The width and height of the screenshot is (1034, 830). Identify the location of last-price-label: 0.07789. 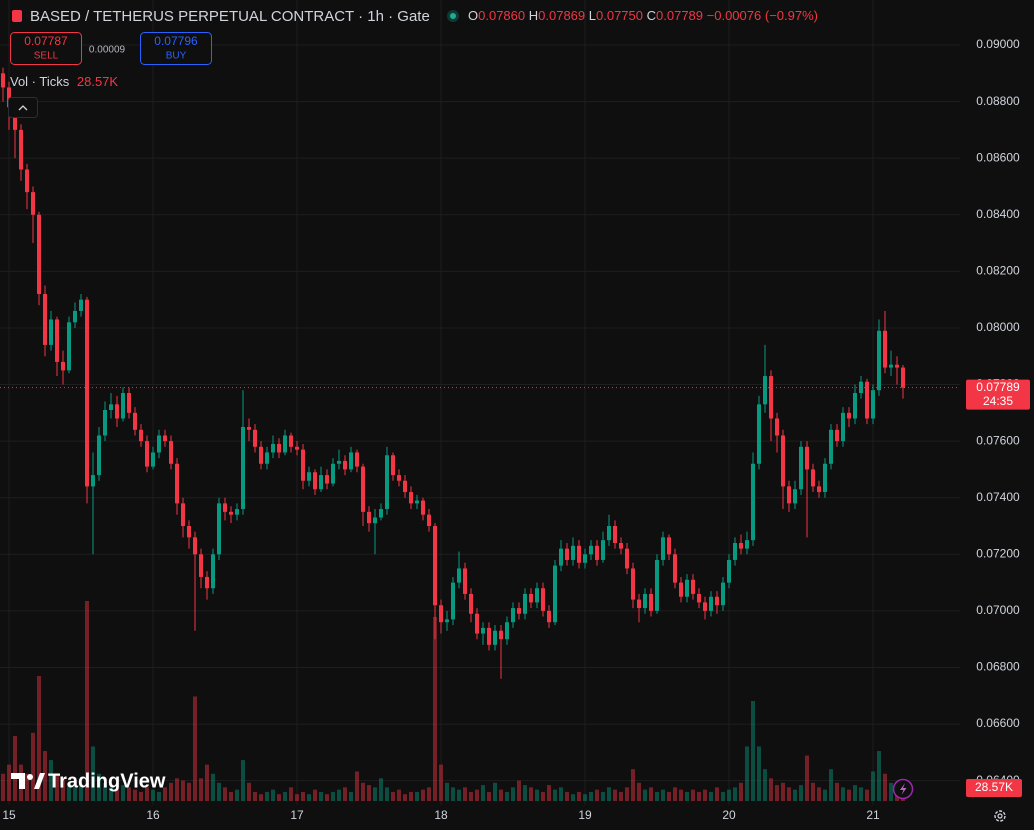
(998, 387).